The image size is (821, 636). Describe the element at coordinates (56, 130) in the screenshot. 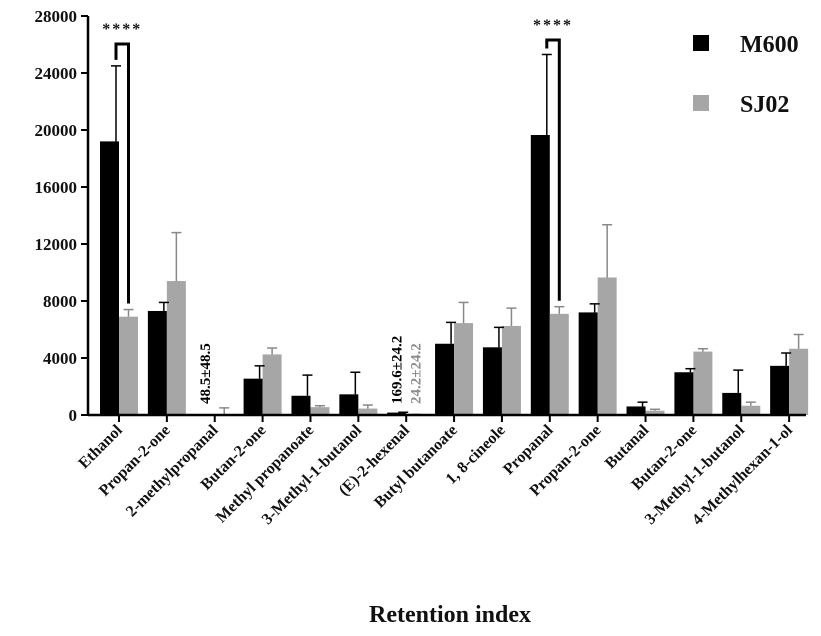

I see `y-tick-label-5: 20000` at that location.